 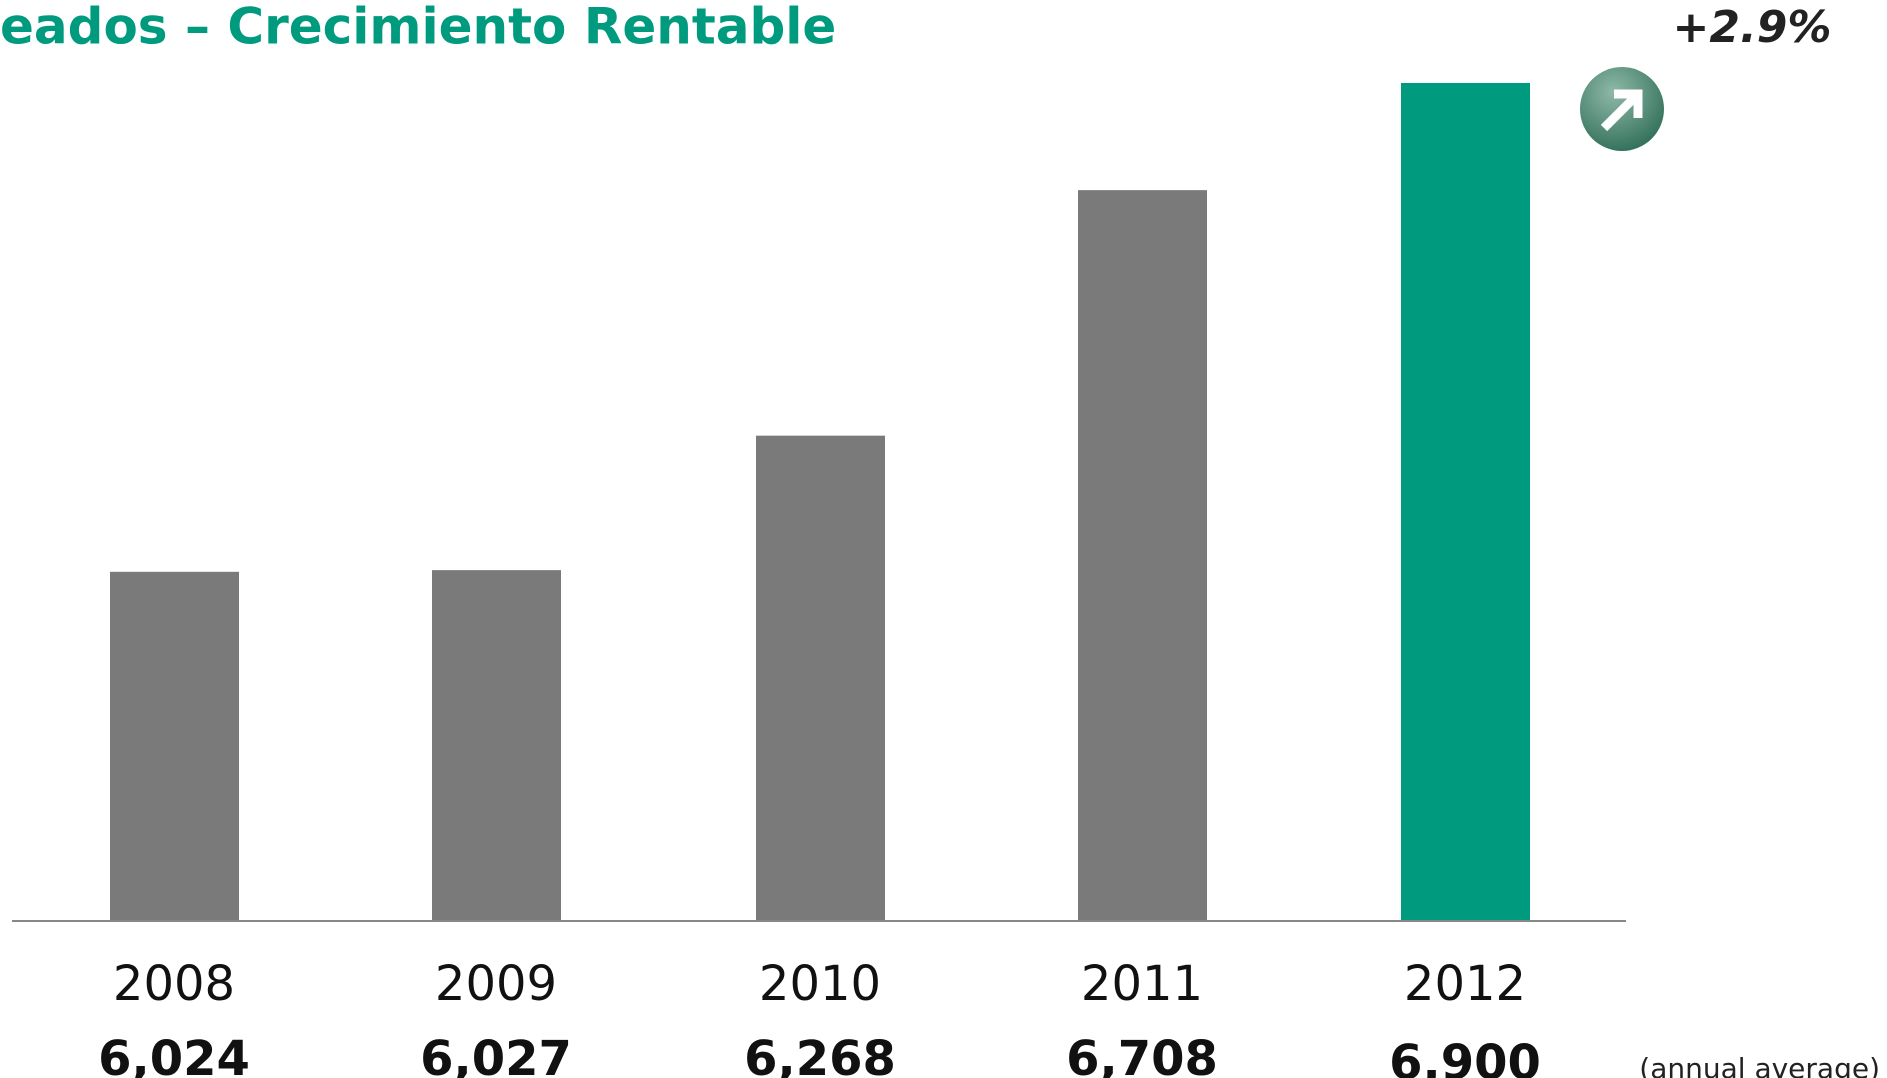 What do you see at coordinates (1752, 27) in the screenshot?
I see `growth-annotation: +2.9%` at bounding box center [1752, 27].